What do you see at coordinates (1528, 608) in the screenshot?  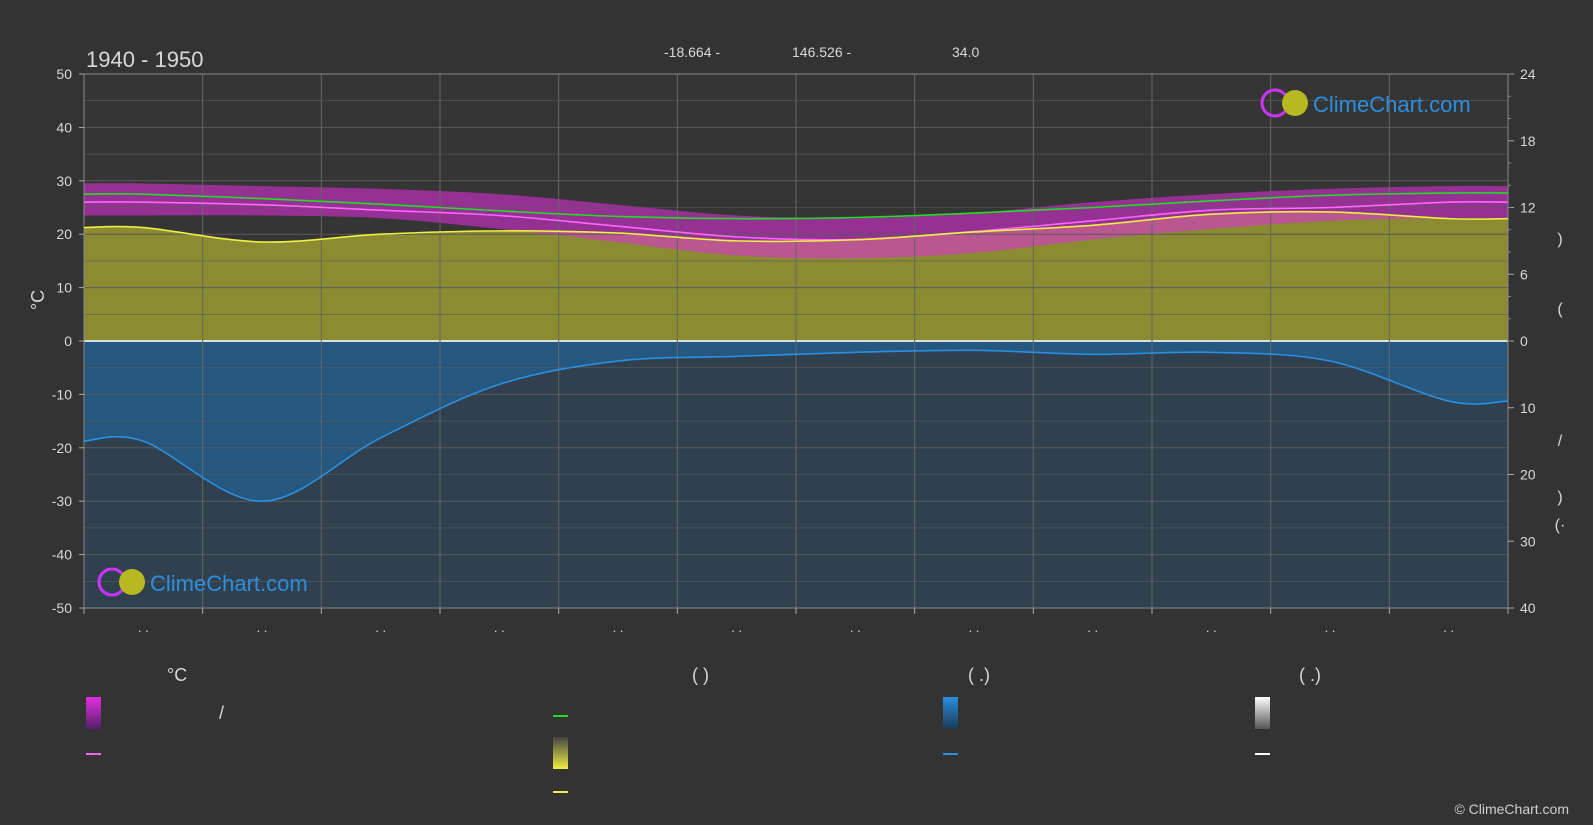 I see `right-tick-label: 40` at bounding box center [1528, 608].